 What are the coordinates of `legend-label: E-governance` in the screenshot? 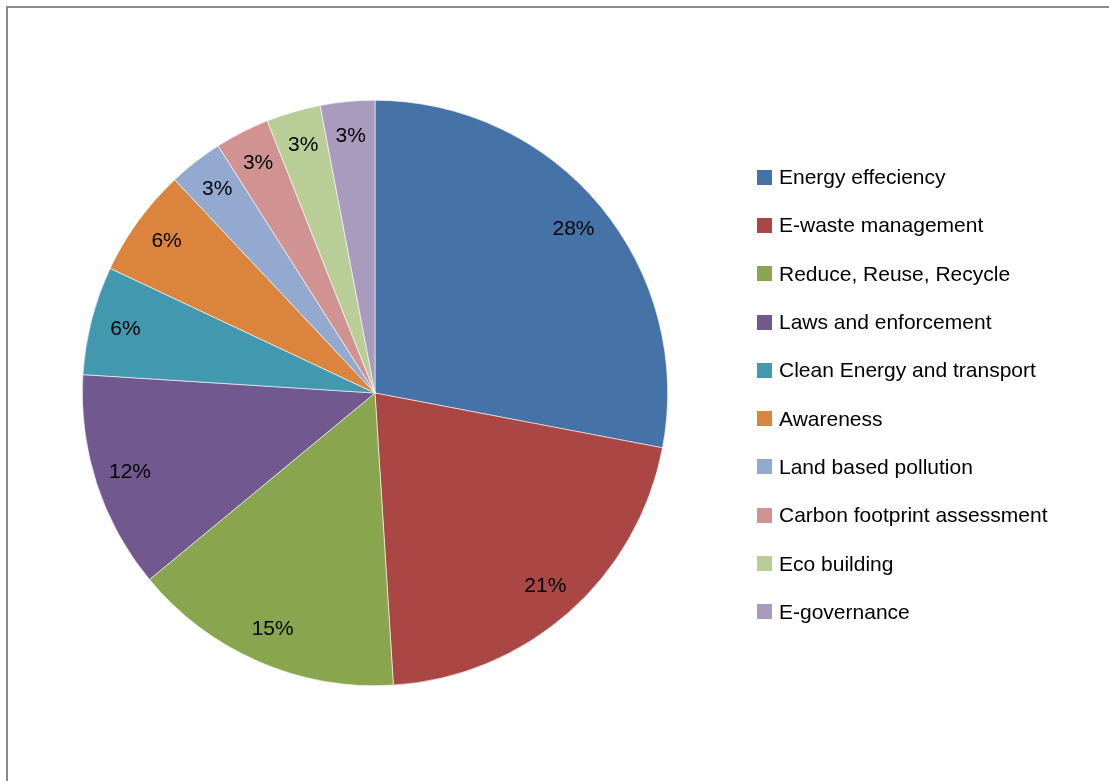 It's located at (844, 611).